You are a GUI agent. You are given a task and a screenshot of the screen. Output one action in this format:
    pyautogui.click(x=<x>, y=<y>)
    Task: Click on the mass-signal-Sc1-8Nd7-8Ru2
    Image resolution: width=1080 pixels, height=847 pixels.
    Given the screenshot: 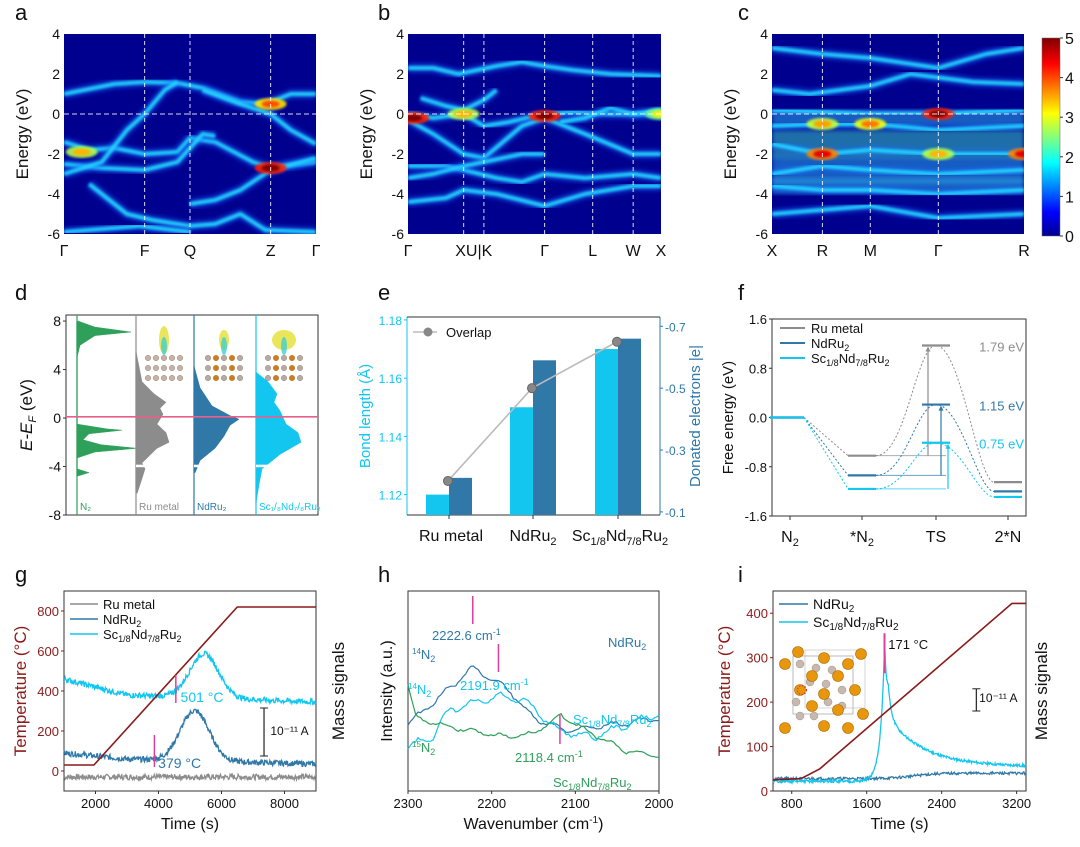 What is the action you would take?
    pyautogui.click(x=899, y=717)
    